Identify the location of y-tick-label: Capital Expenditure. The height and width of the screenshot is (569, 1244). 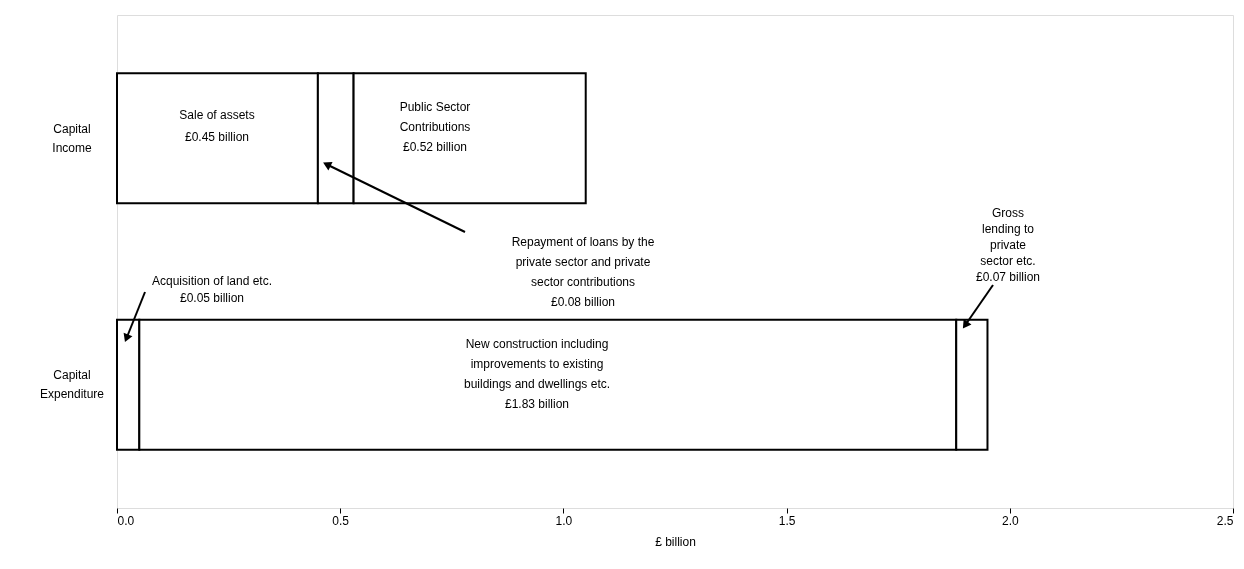
(72, 385).